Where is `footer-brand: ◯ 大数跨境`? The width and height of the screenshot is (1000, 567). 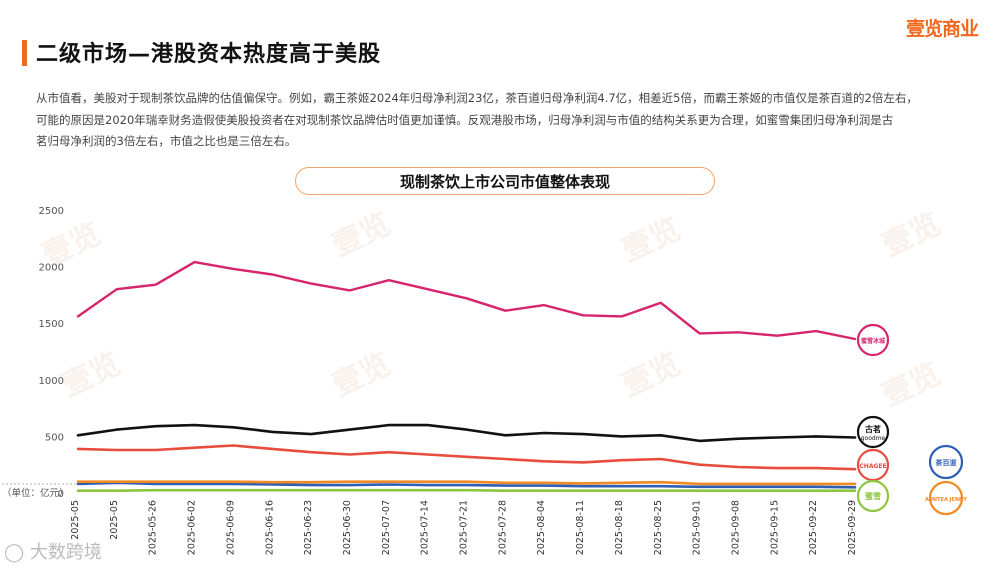 footer-brand: ◯ 大数跨境 is located at coordinates (53, 551).